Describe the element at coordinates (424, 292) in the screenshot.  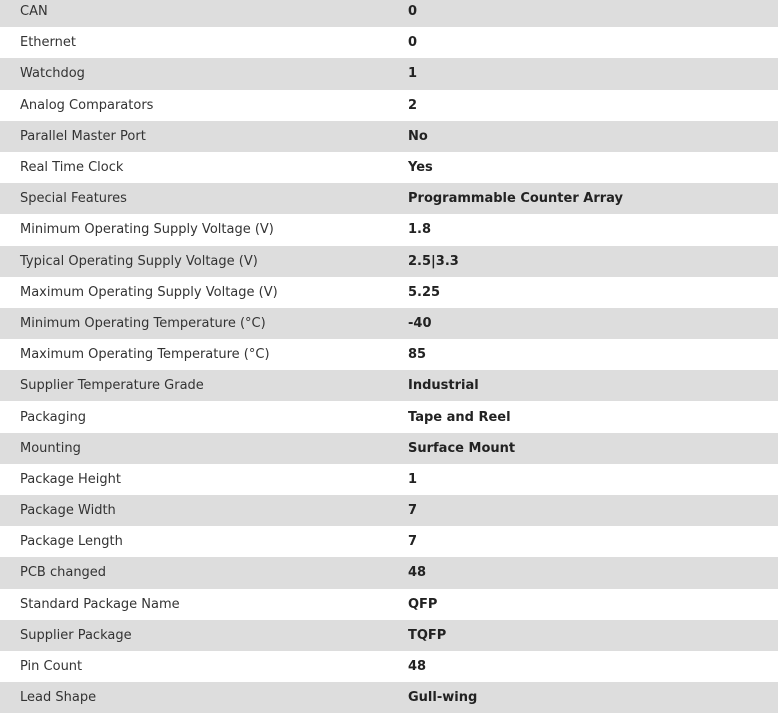
I see `spec-value: 5.25` at that location.